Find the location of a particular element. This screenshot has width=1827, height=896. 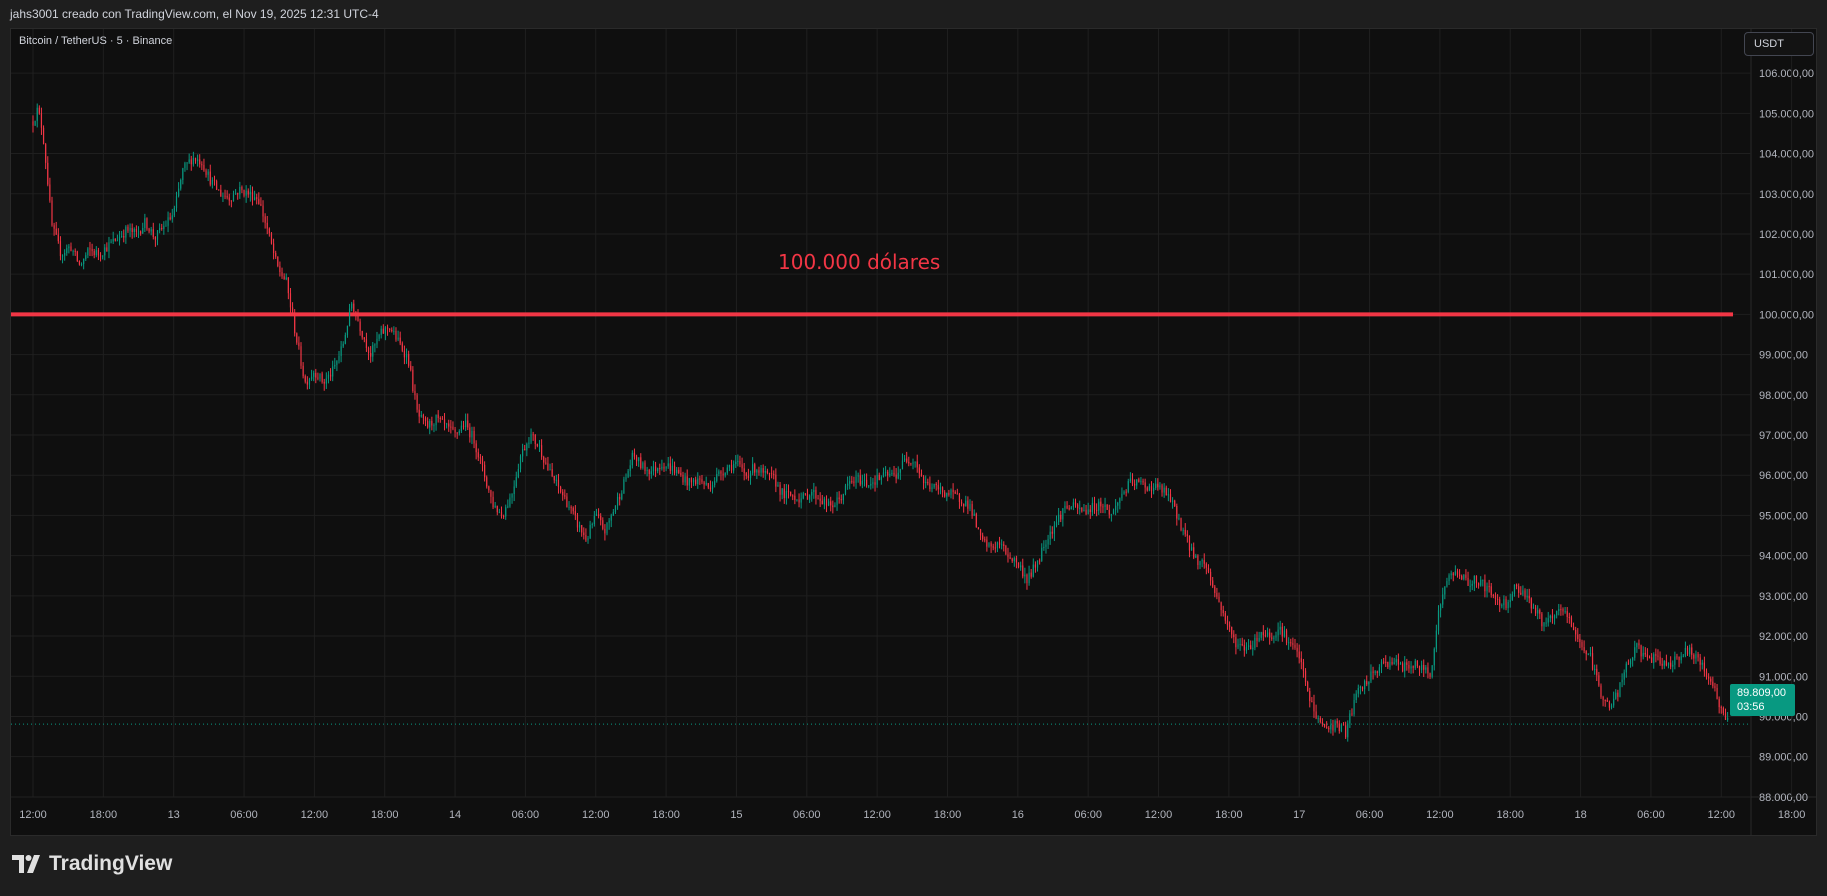

y-tick-label: 102.000,00 is located at coordinates (1786, 235).